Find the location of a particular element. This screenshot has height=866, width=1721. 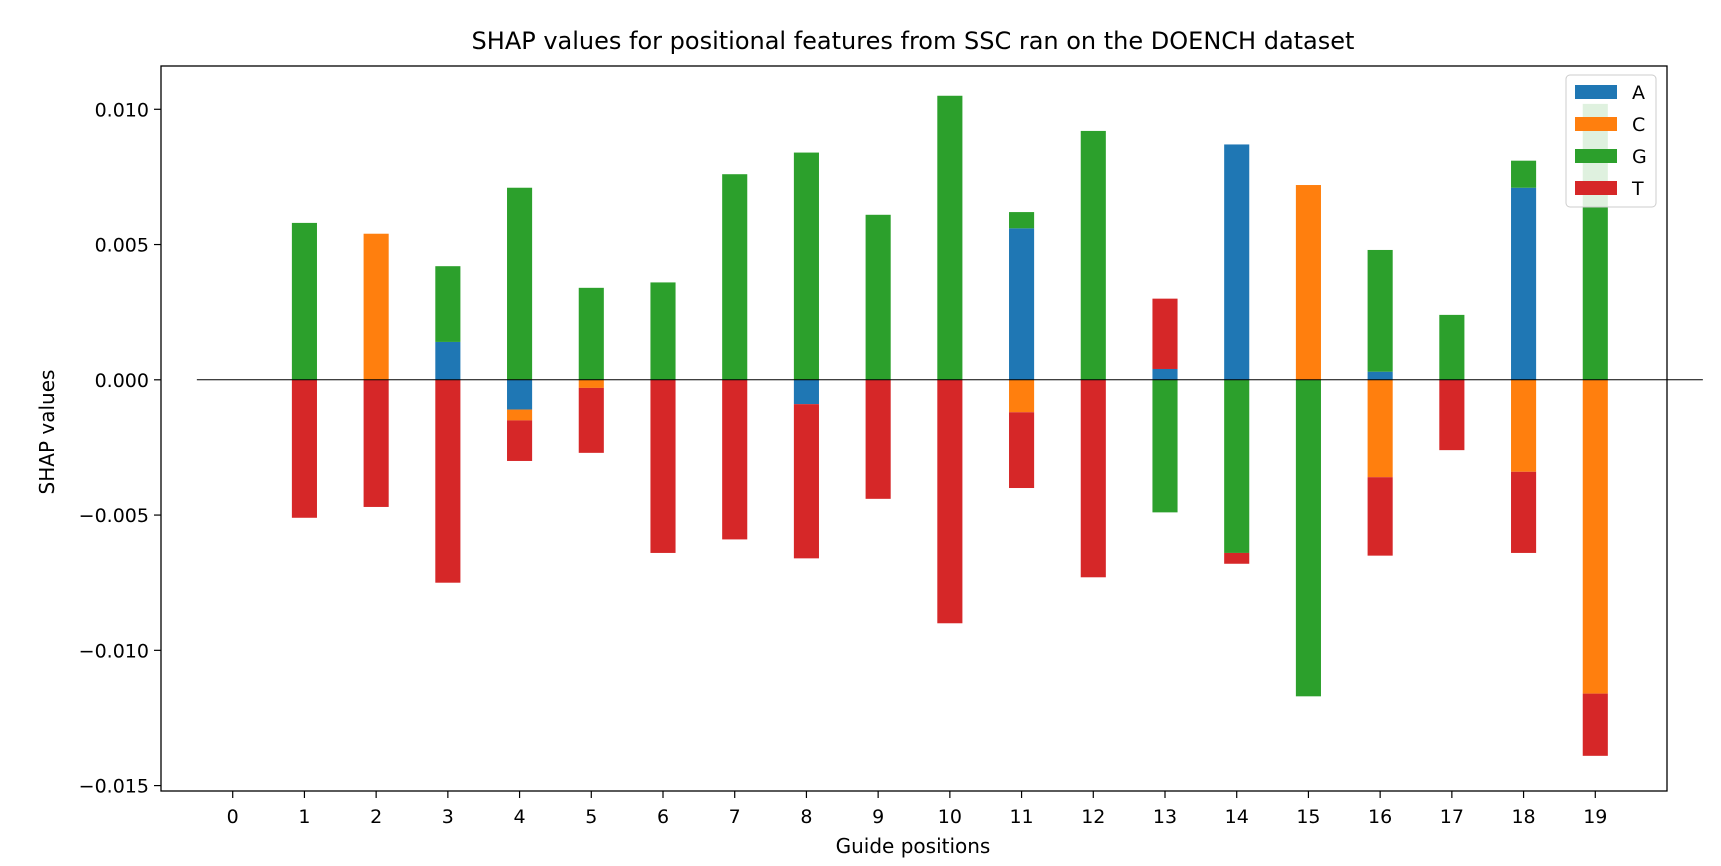

x-tick-label: 9 is located at coordinates (878, 817).